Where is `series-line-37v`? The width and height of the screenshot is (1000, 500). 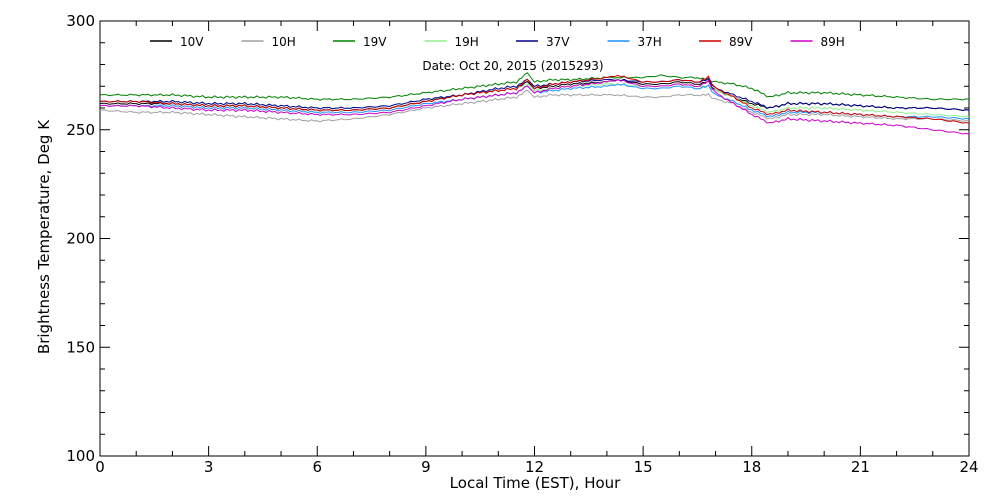 series-line-37v is located at coordinates (534, 94).